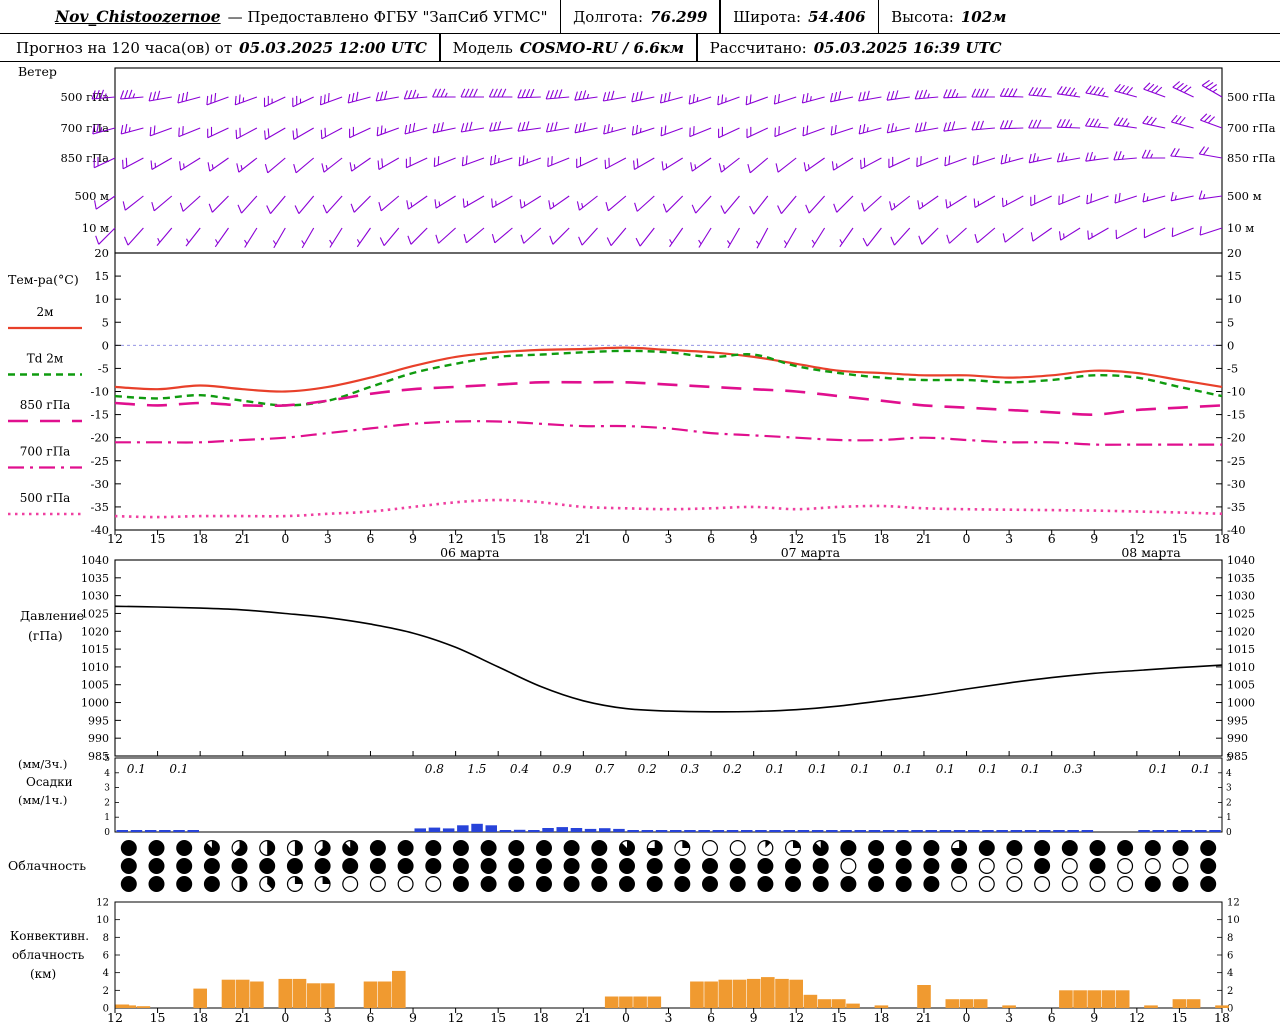  What do you see at coordinates (45, 359) in the screenshot?
I see `svg-text: Td 2м` at bounding box center [45, 359].